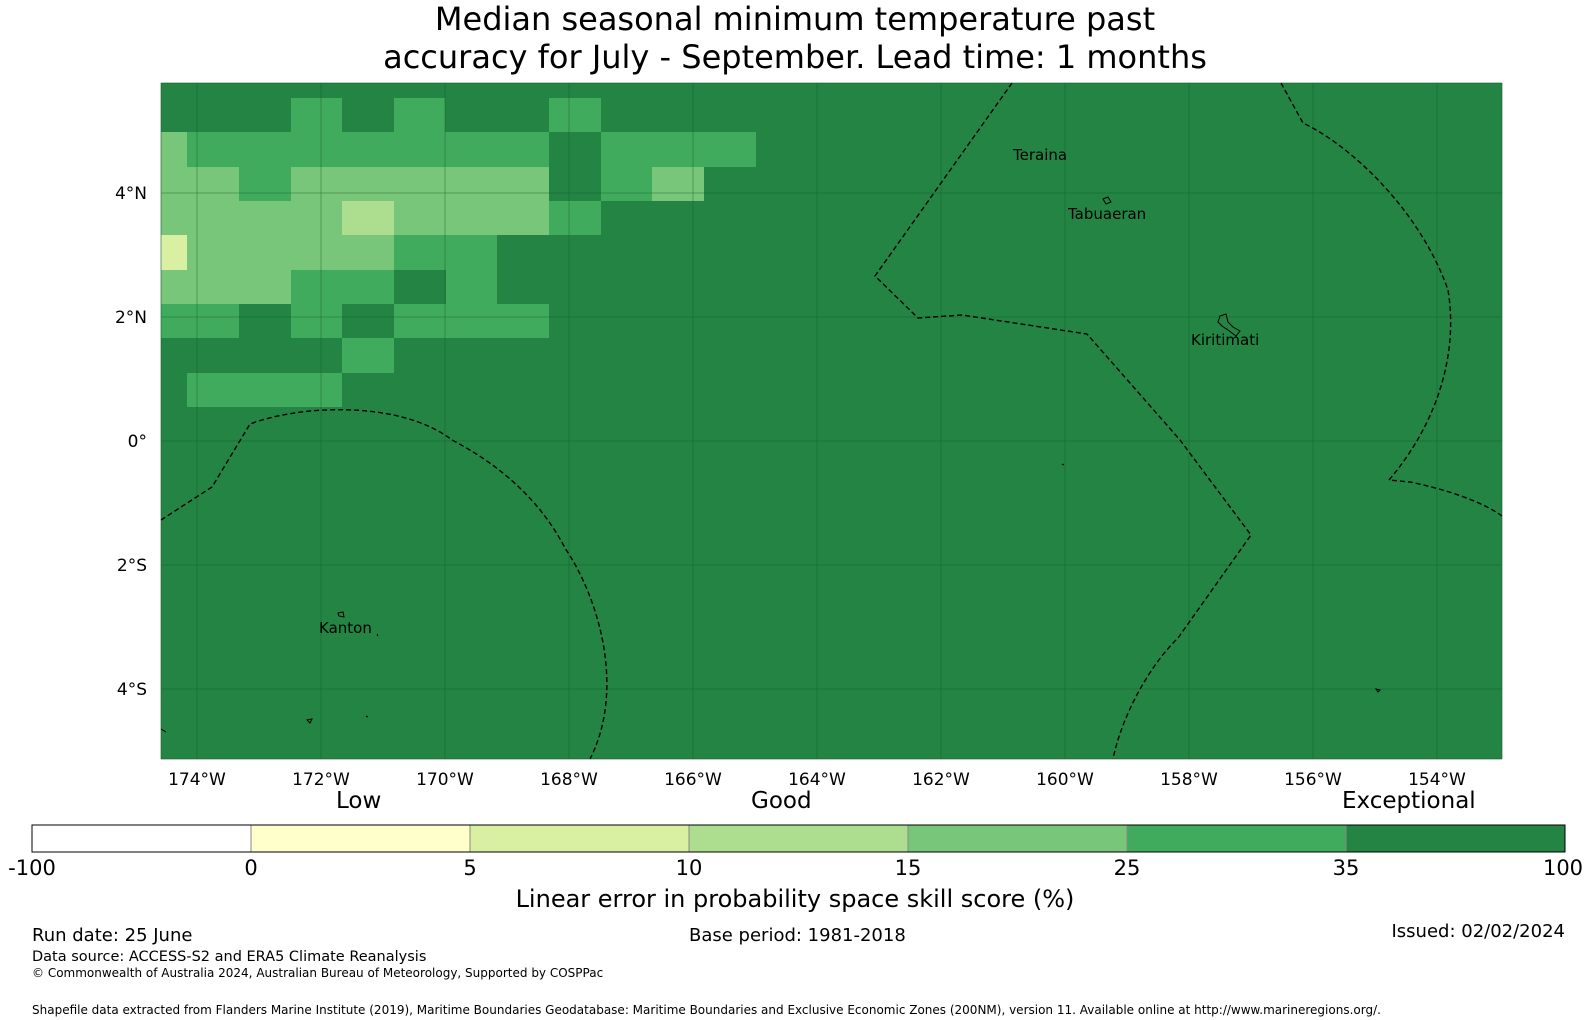 This screenshot has height=1020, width=1590. What do you see at coordinates (1039, 155) in the screenshot?
I see `place-label-teraina: Teraina` at bounding box center [1039, 155].